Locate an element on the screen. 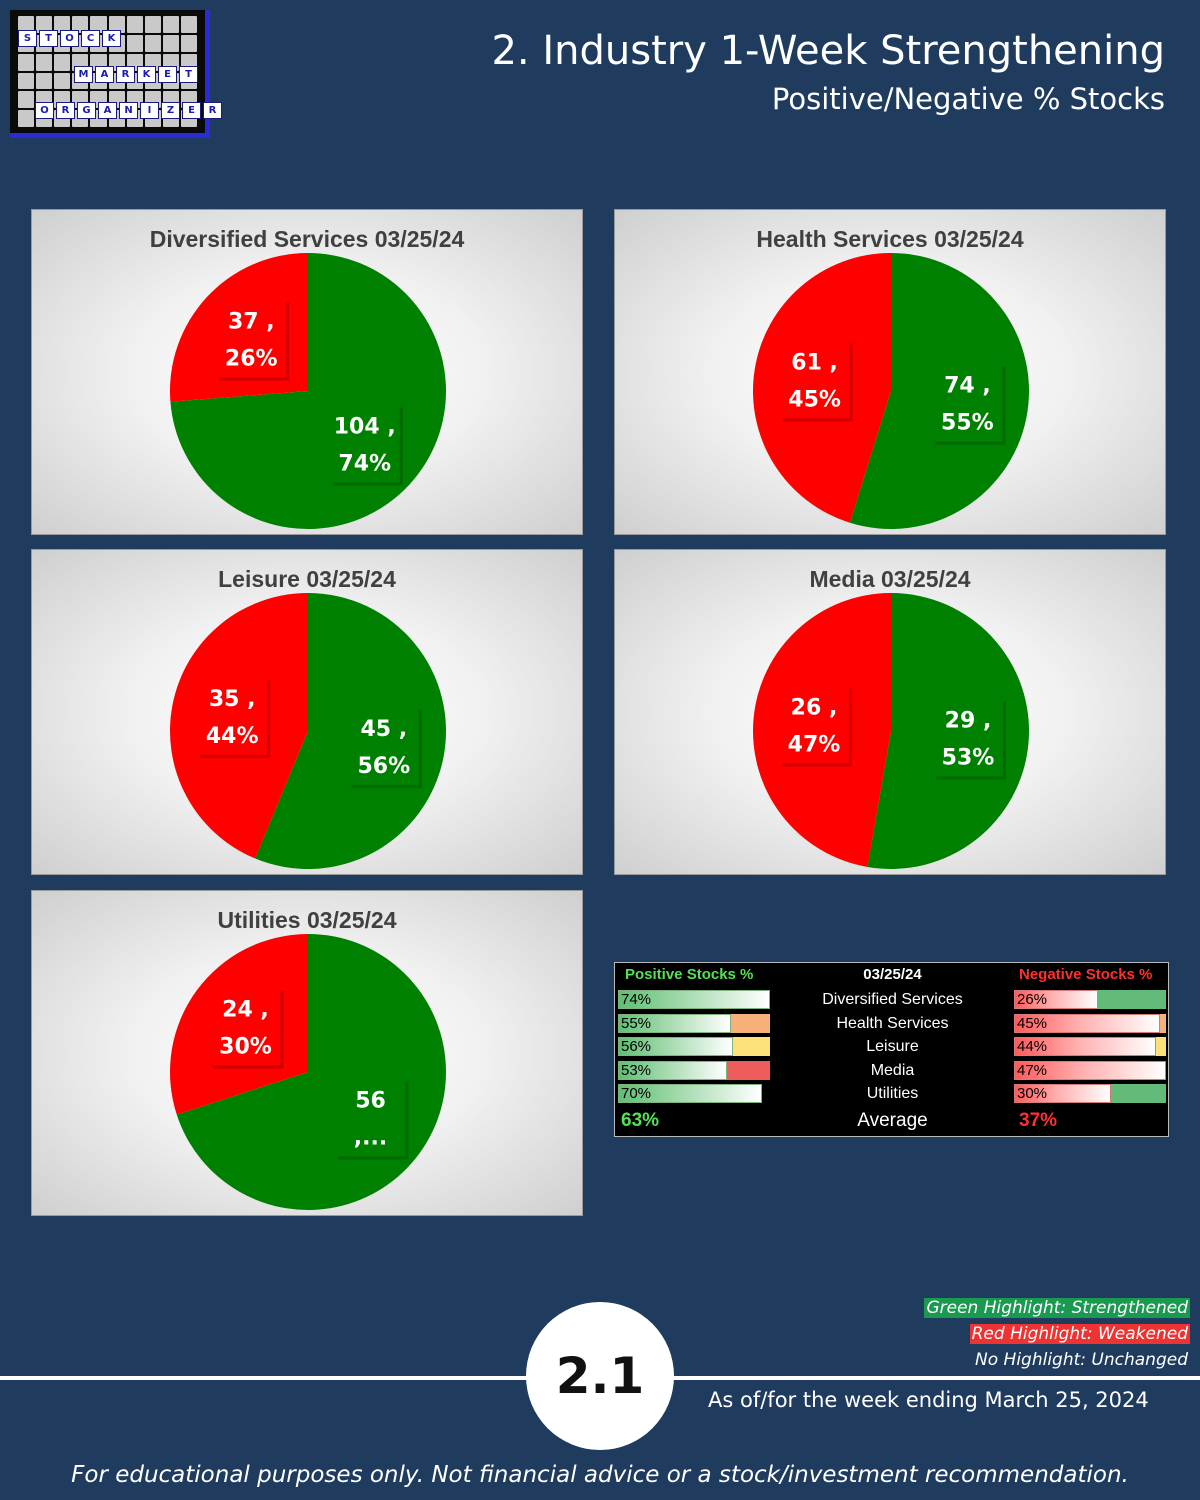 This screenshot has width=1200, height=1500. positive-value: 56% is located at coordinates (636, 1046).